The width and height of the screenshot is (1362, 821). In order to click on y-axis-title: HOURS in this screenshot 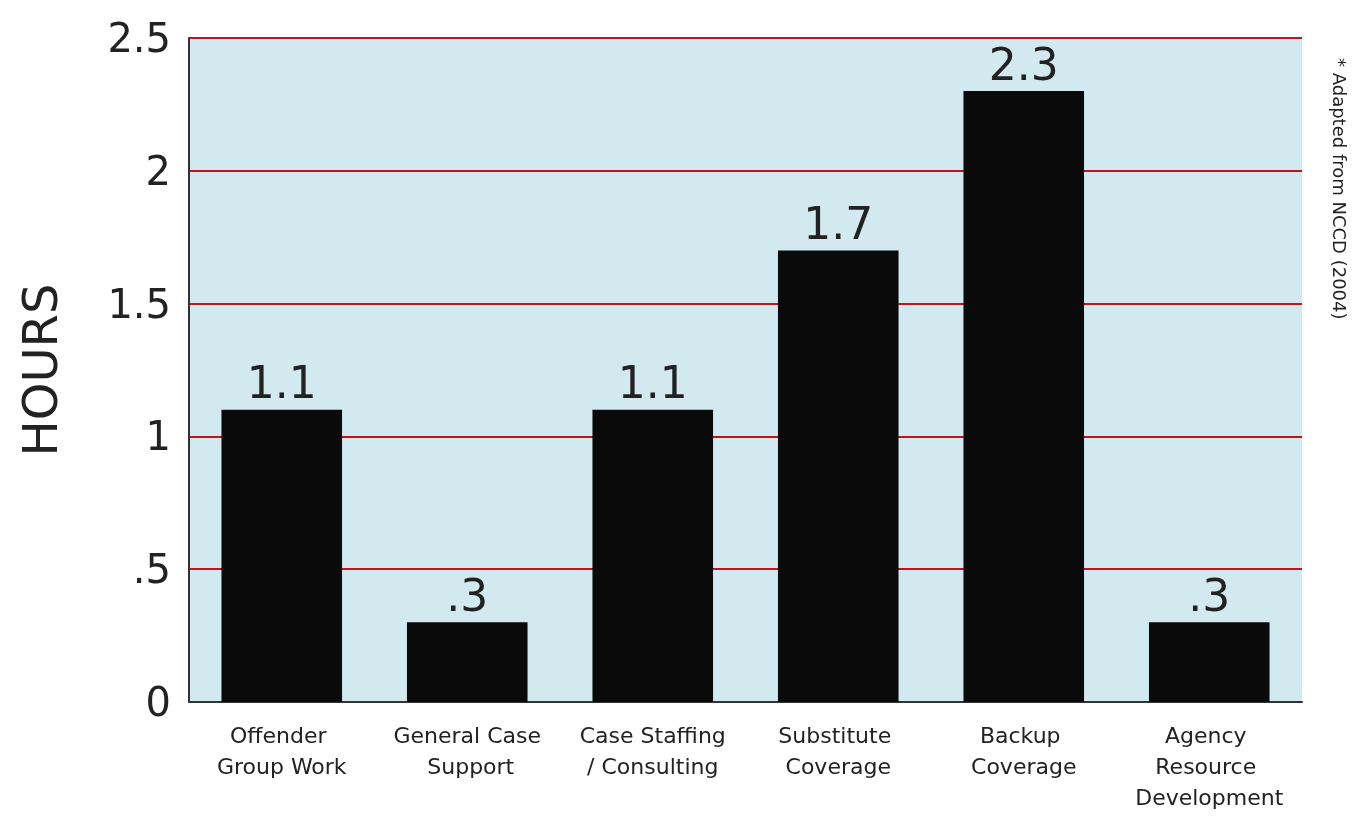, I will do `click(40, 370)`.